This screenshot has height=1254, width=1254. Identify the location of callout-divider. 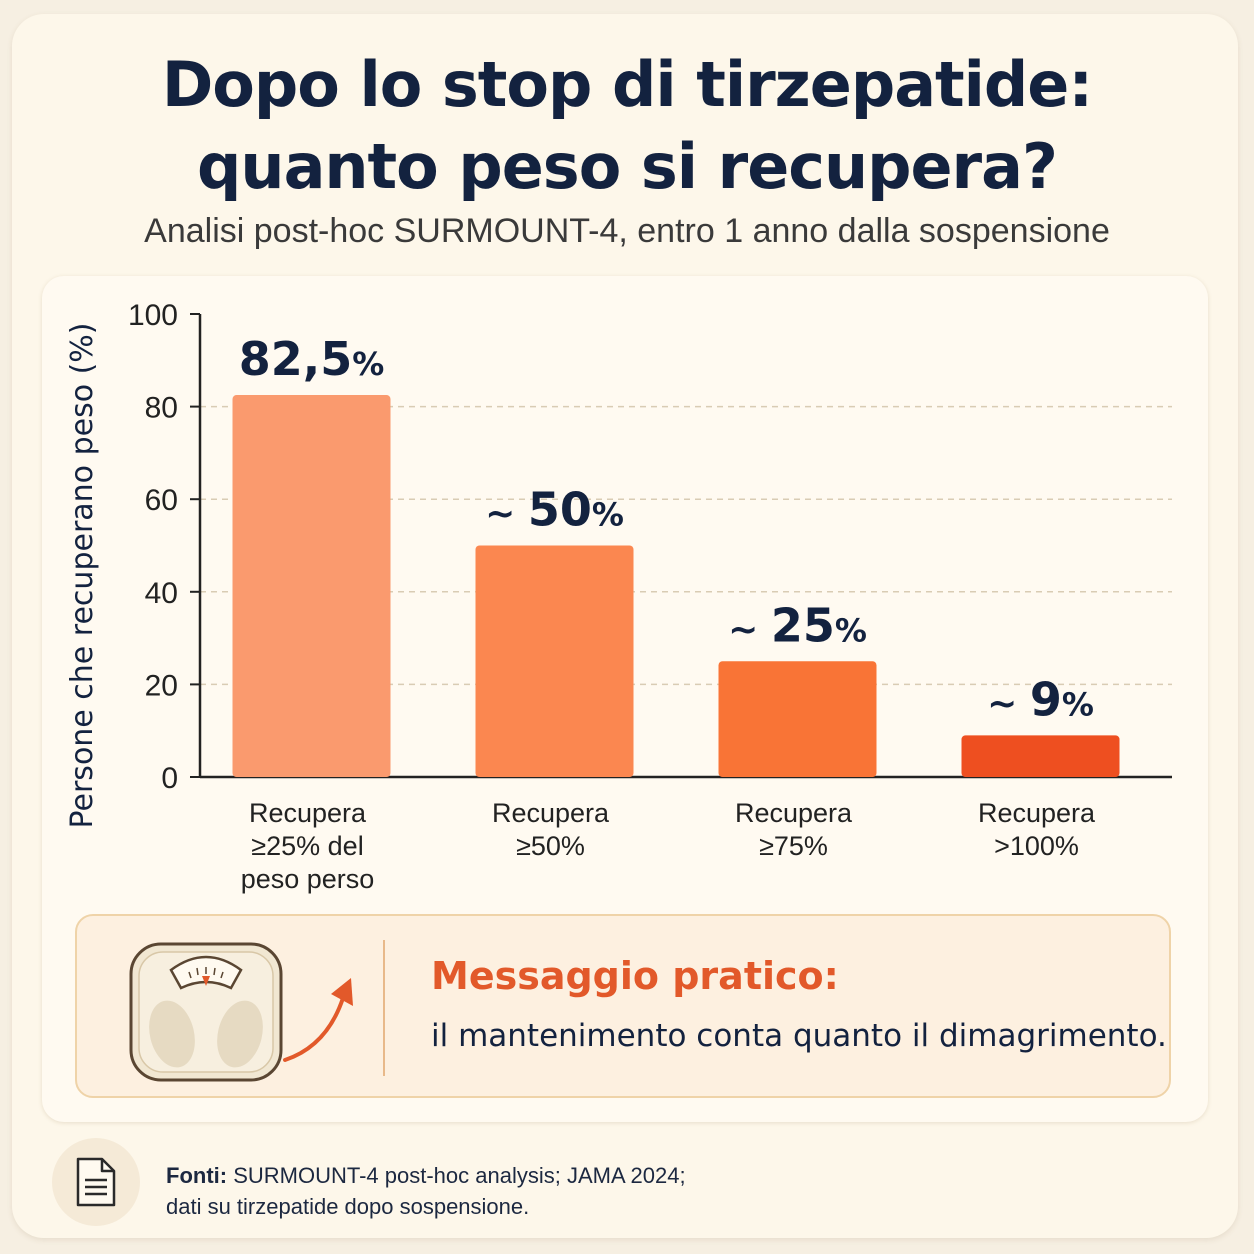
(384, 1008).